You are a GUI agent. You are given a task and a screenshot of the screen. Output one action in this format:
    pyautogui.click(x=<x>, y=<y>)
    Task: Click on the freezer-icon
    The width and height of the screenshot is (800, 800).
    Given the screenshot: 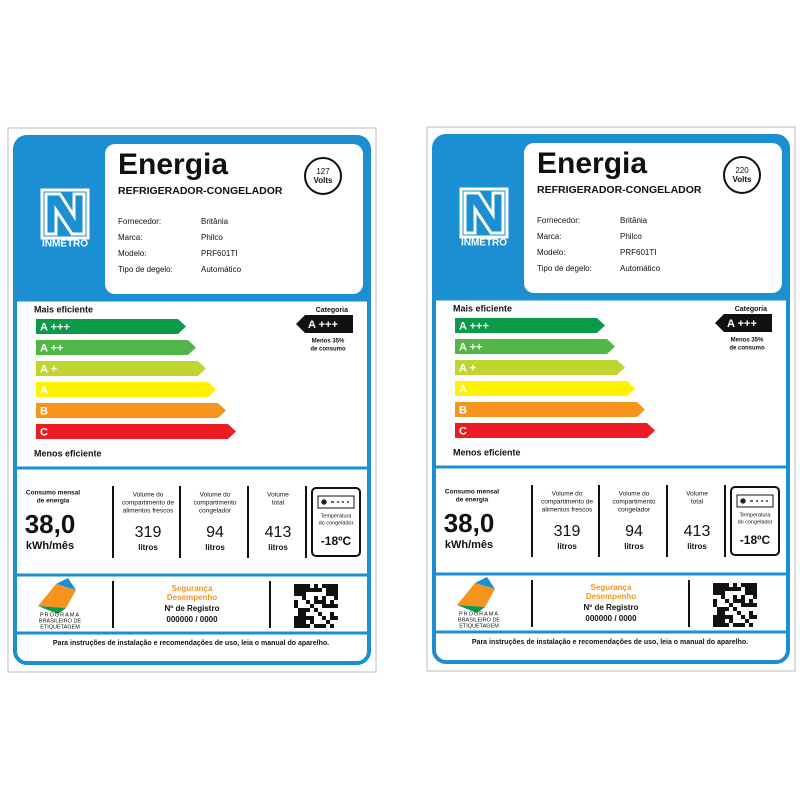 What is the action you would take?
    pyautogui.click(x=336, y=502)
    